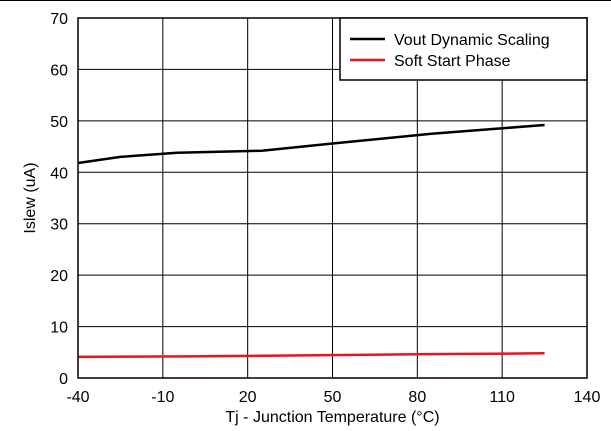 Image resolution: width=611 pixels, height=431 pixels. What do you see at coordinates (162, 397) in the screenshot?
I see `x-tick-label: -10` at bounding box center [162, 397].